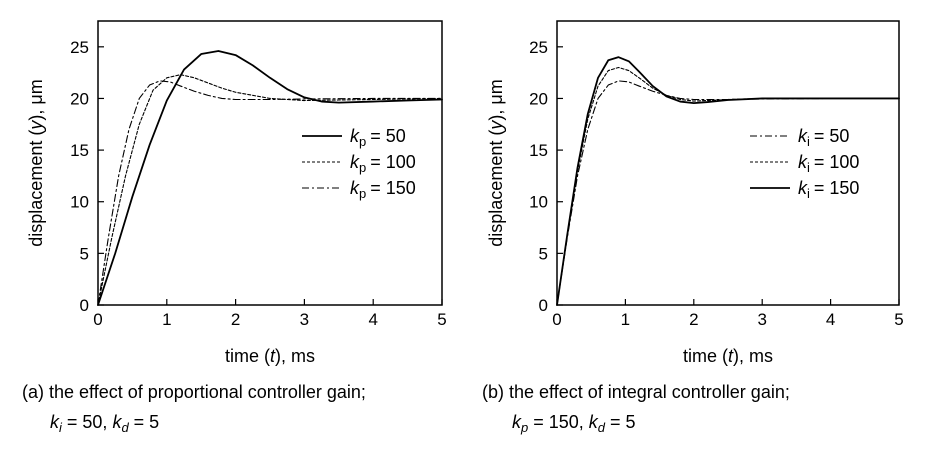 The height and width of the screenshot is (449, 935). Describe the element at coordinates (378, 137) in the screenshot. I see `legend-label-kp50: kp = 50` at that location.